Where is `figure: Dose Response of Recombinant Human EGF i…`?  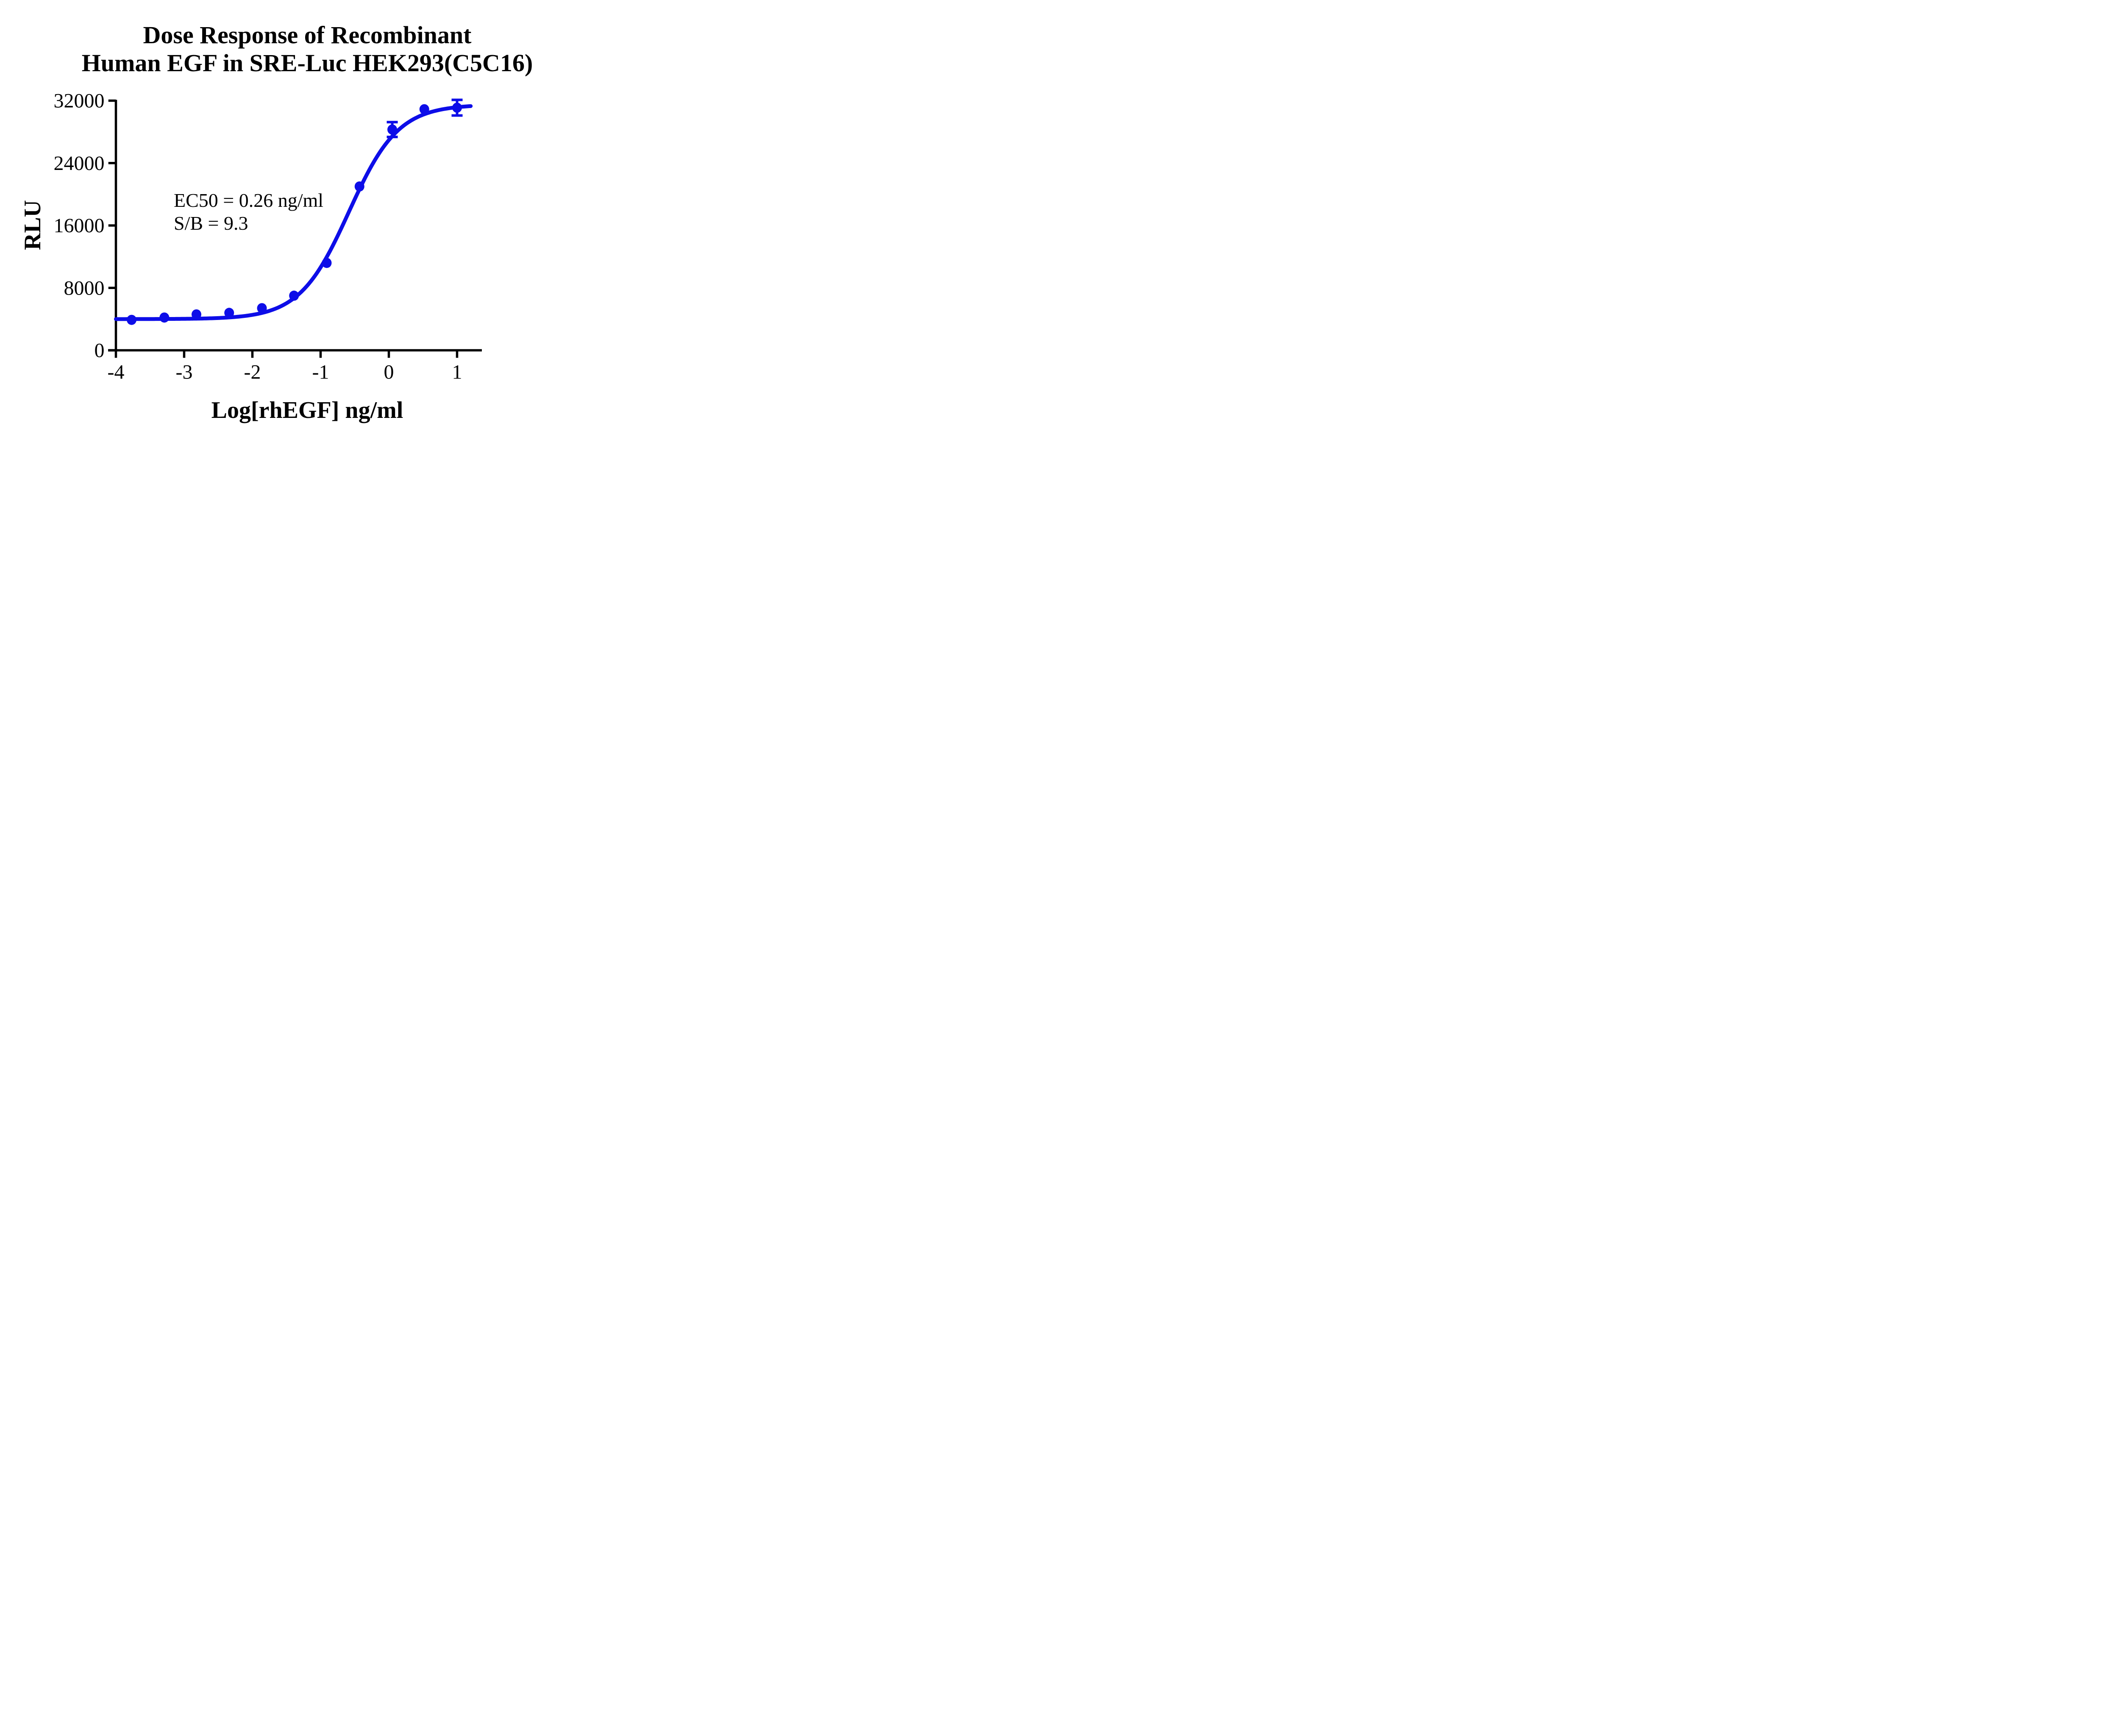 figure: Dose Response of Recombinant Human EGF i… is located at coordinates (276, 217).